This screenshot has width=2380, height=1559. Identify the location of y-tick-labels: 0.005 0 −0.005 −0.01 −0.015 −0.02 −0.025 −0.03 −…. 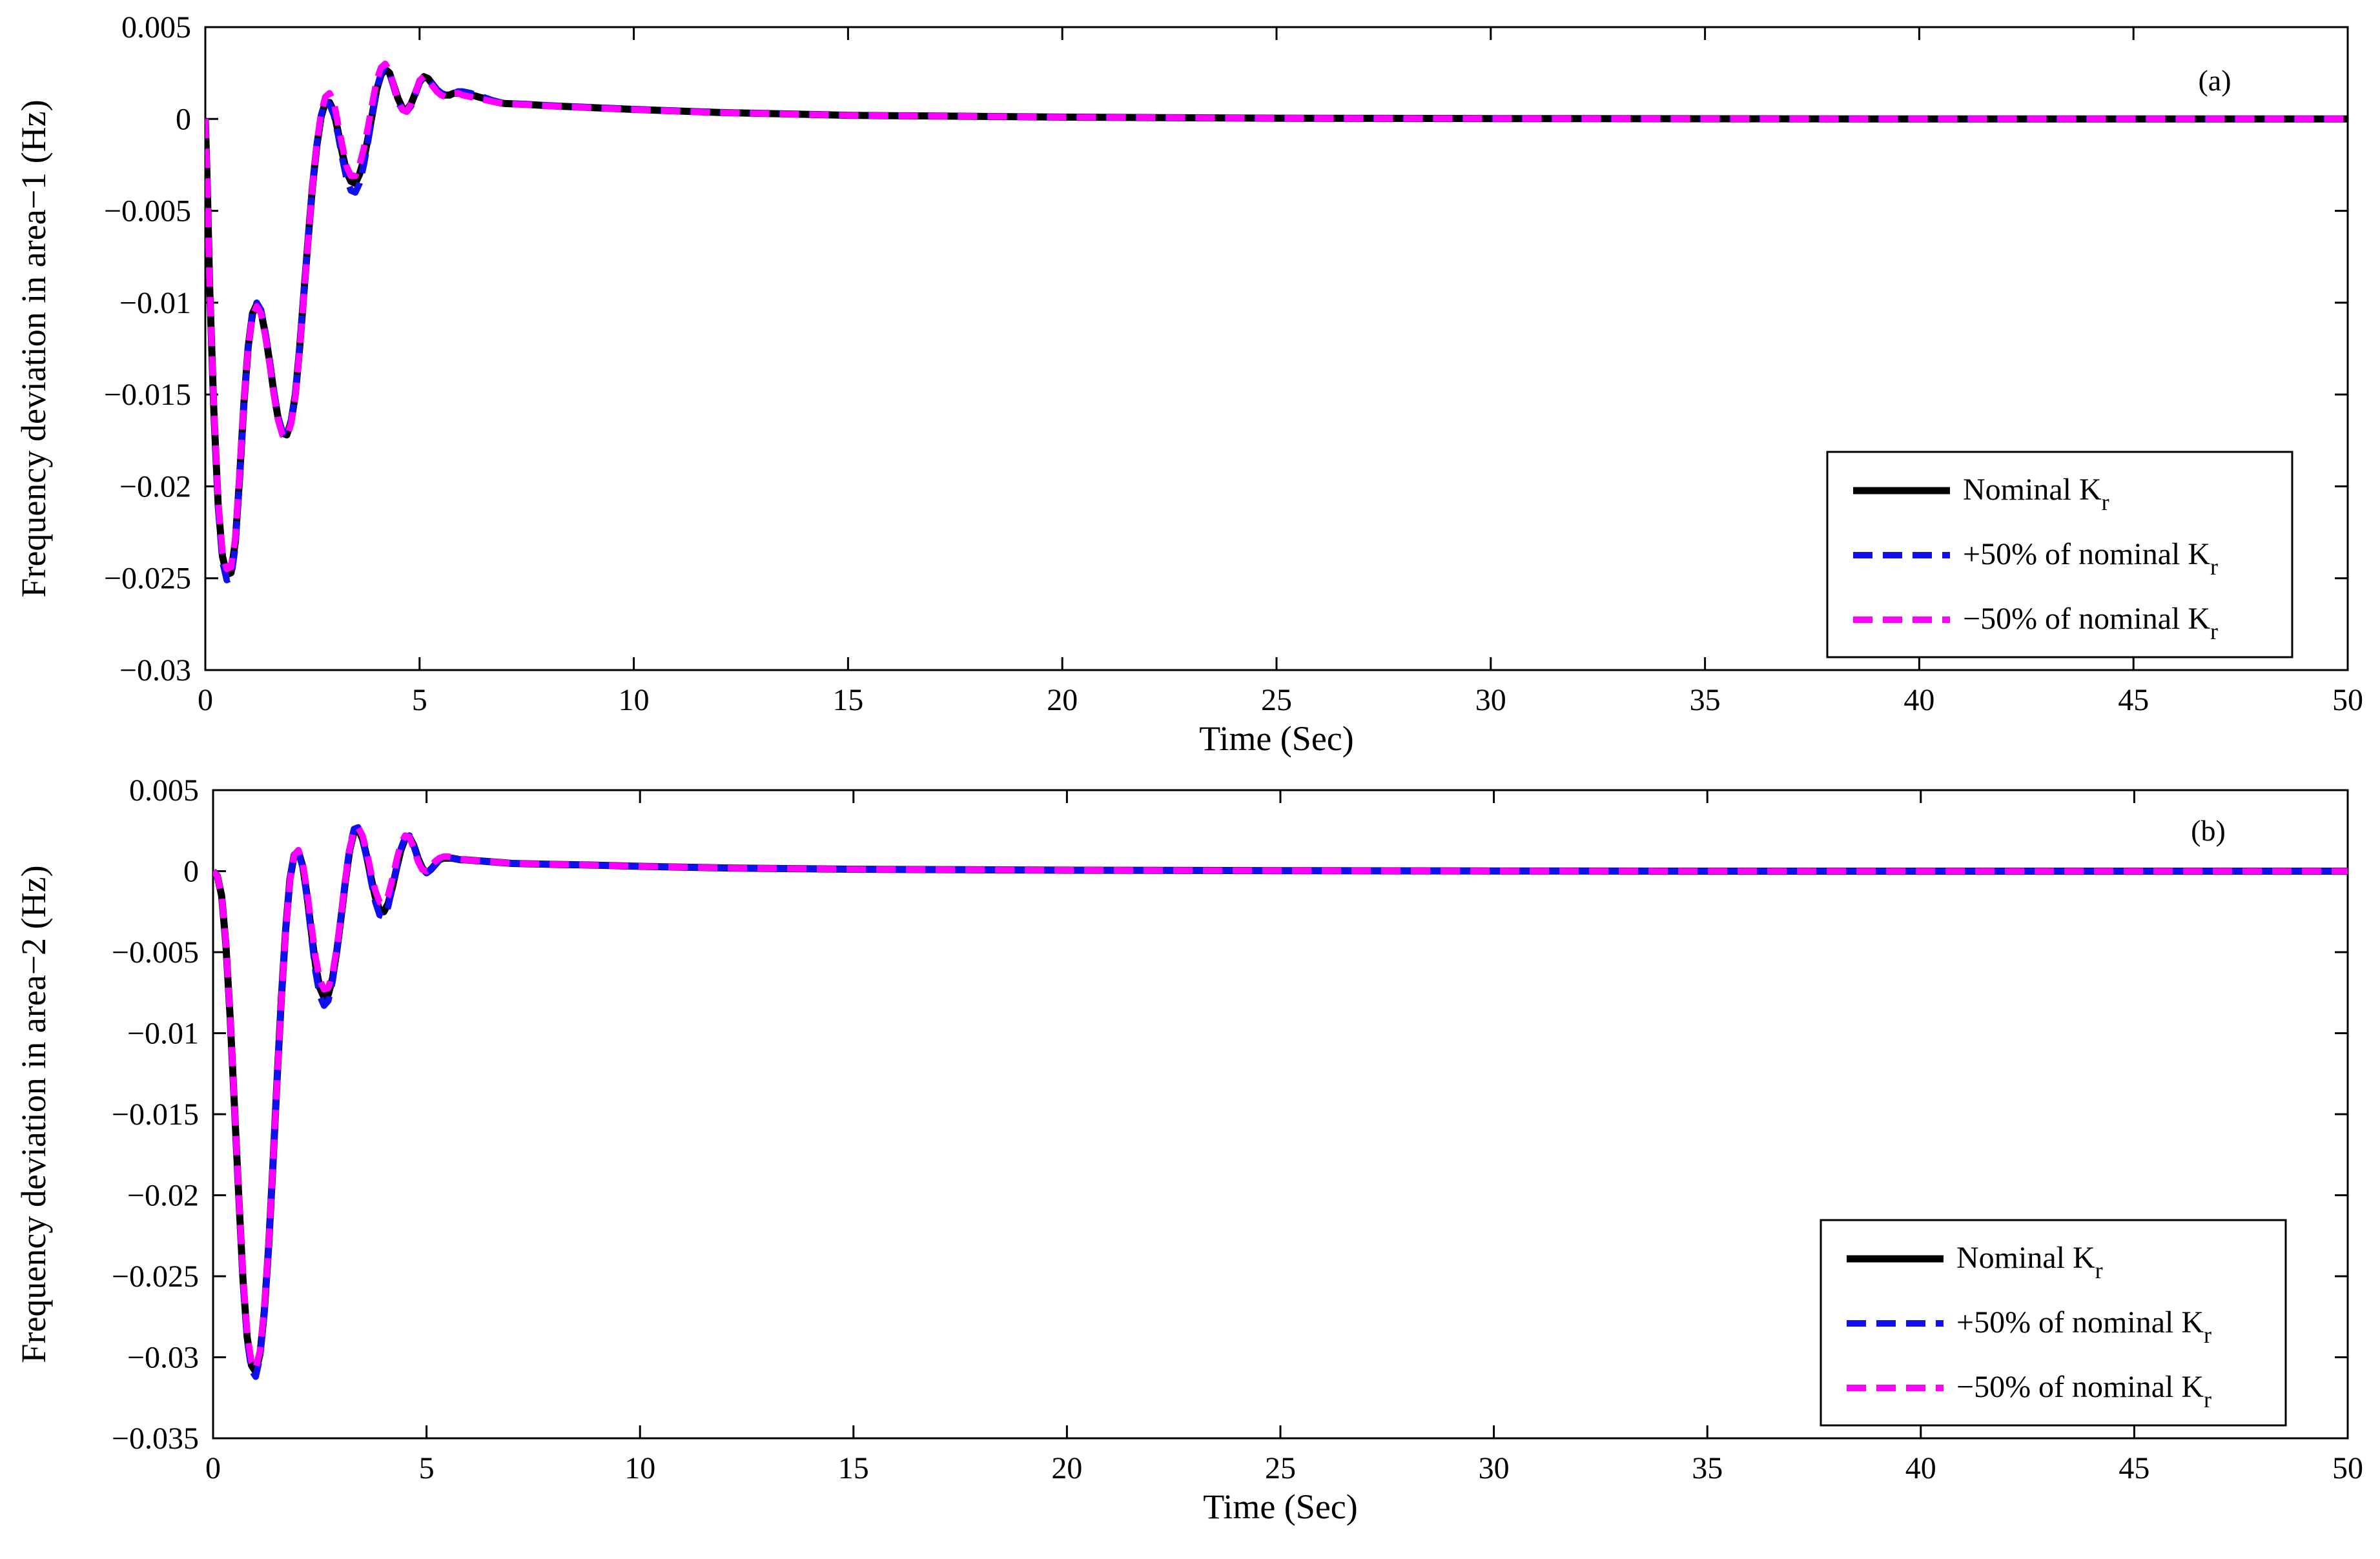
(156, 1114).